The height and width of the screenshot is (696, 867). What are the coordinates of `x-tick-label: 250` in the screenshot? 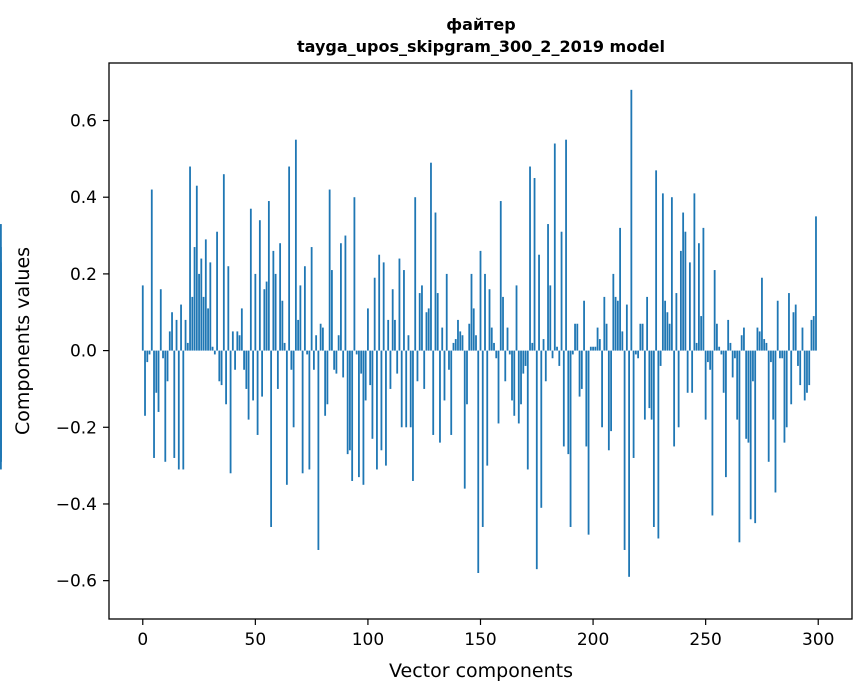 It's located at (705, 640).